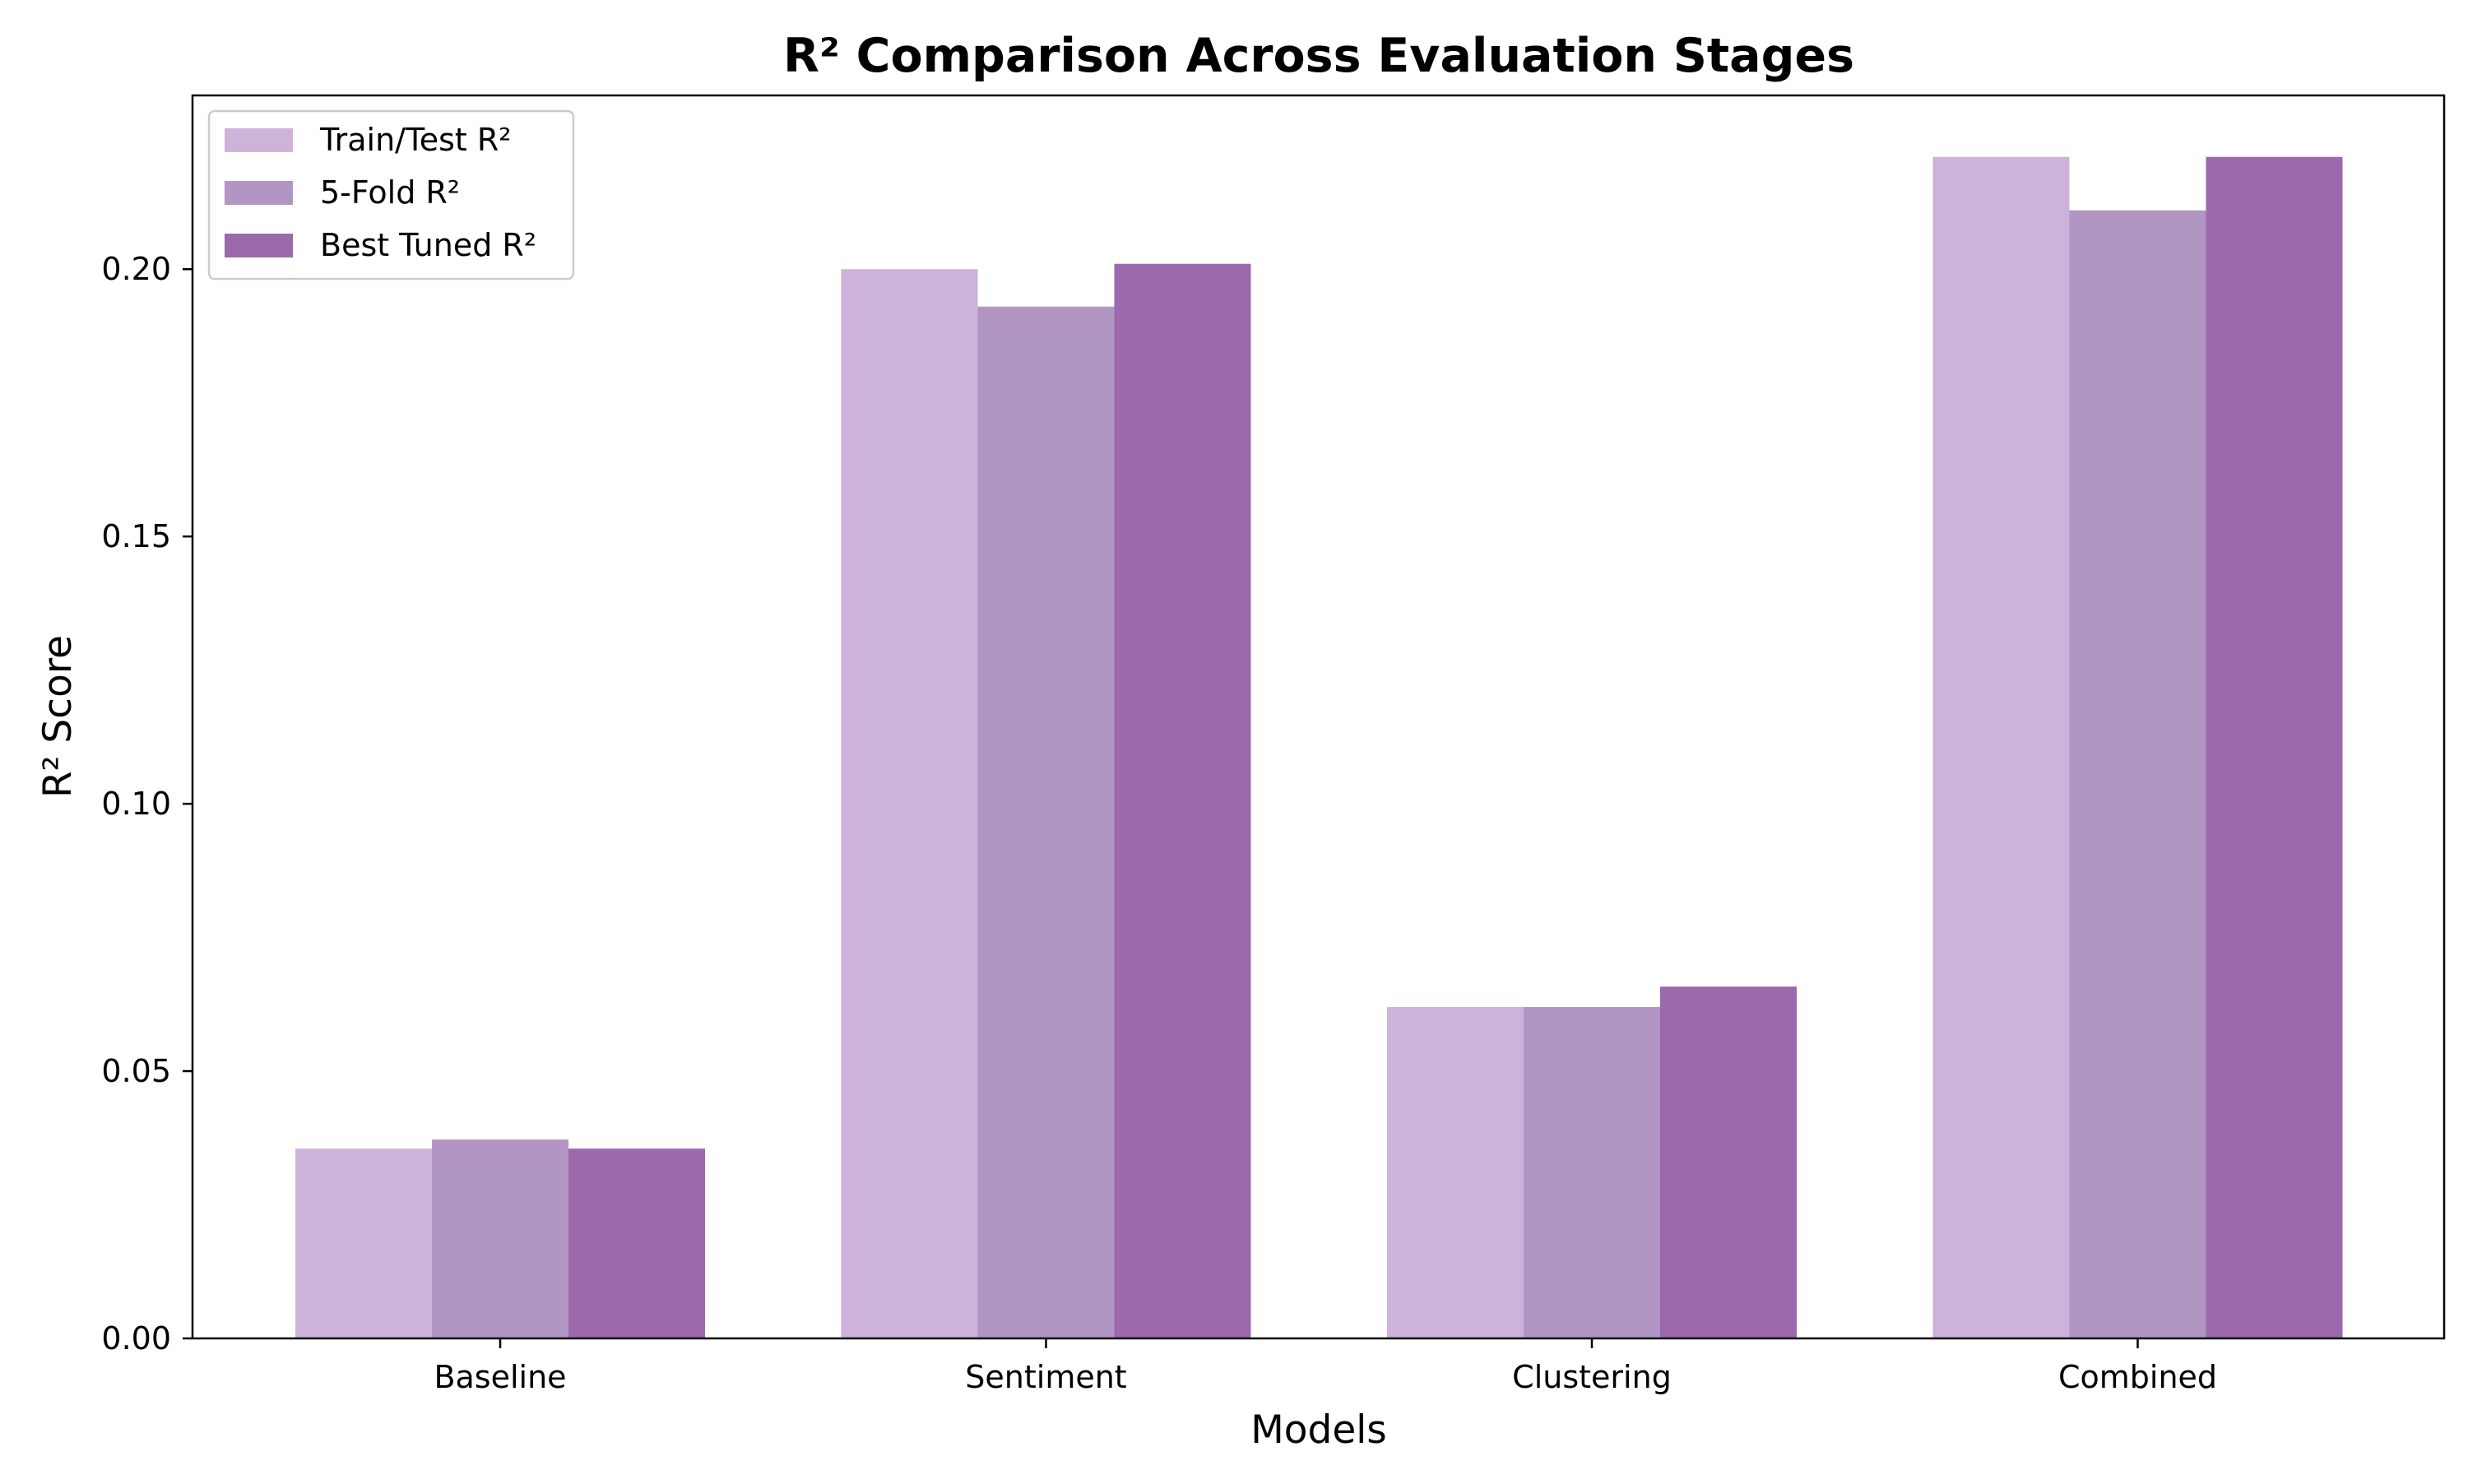 This screenshot has height=1484, width=2468. I want to click on x-tick-label: Baseline, so click(500, 1377).